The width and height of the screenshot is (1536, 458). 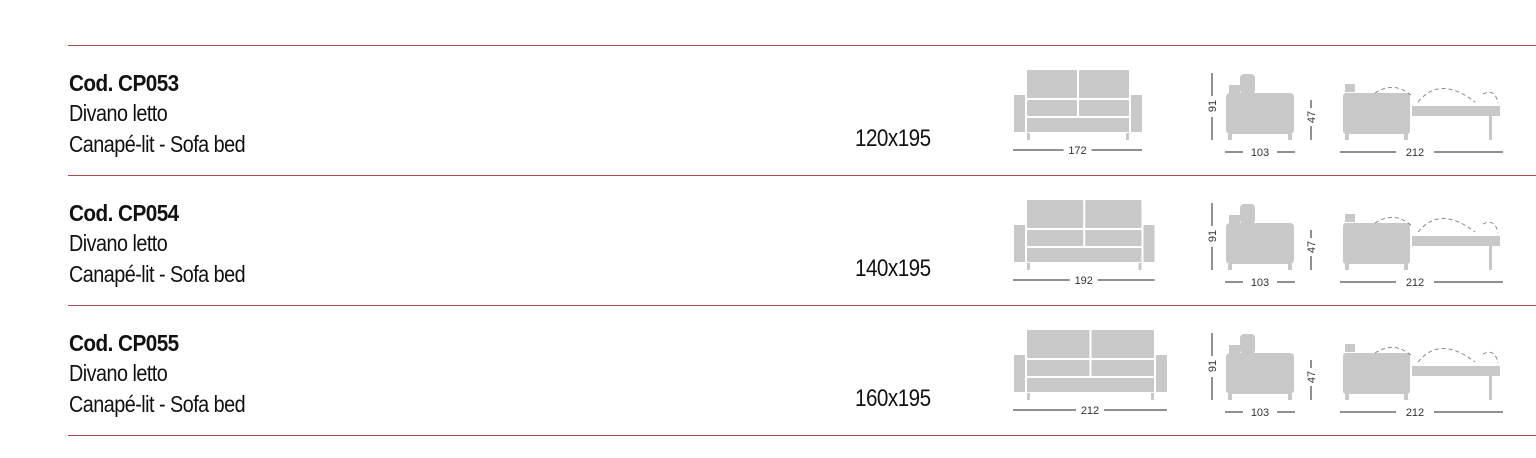 What do you see at coordinates (1084, 281) in the screenshot?
I see `width-dimension: 192` at bounding box center [1084, 281].